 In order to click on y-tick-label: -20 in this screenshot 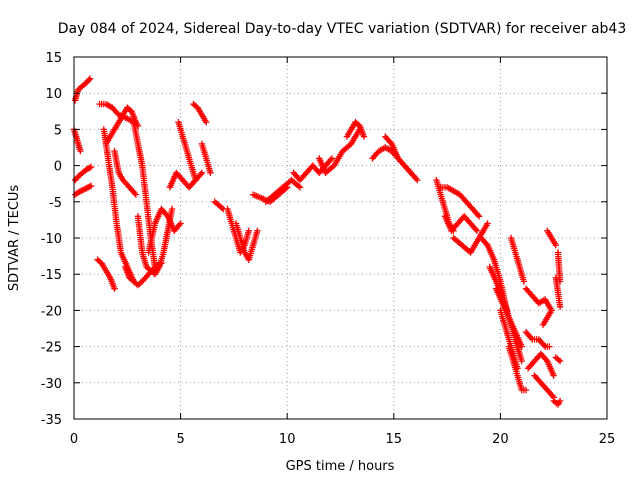, I will do `click(51, 311)`.